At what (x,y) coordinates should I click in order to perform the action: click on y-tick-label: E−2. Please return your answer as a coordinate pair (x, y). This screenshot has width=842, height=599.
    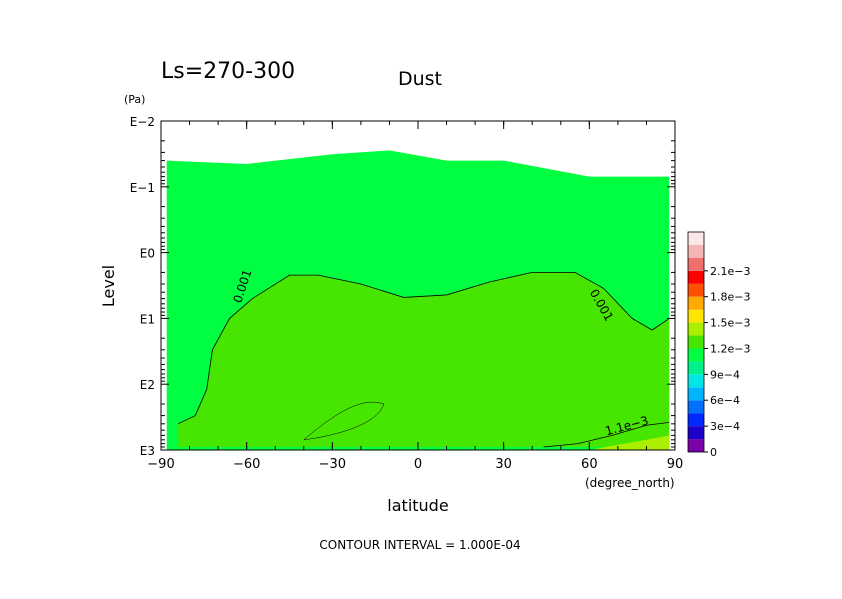
    Looking at the image, I should click on (142, 122).